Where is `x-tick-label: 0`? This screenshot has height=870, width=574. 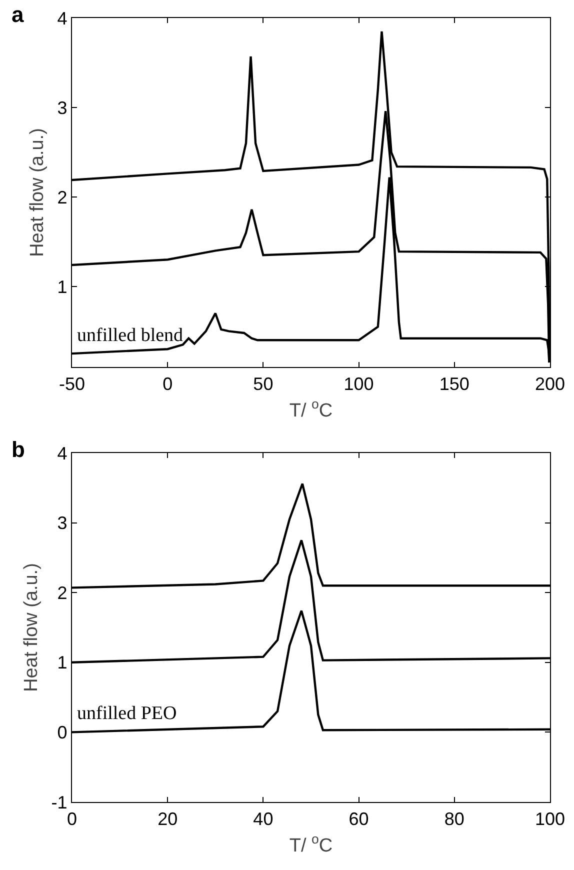
x-tick-label: 0 is located at coordinates (167, 384).